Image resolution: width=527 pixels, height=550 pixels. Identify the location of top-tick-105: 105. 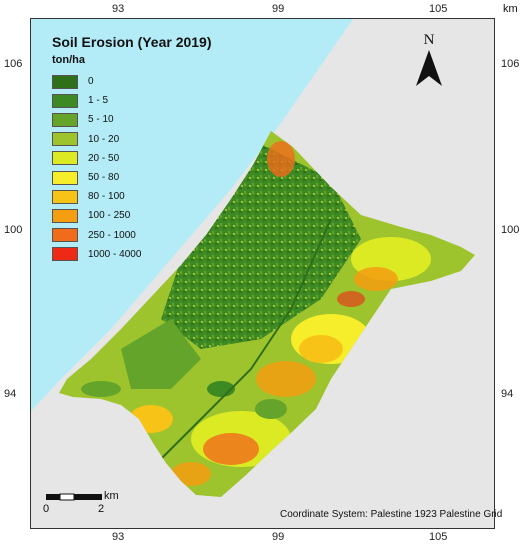
(438, 9).